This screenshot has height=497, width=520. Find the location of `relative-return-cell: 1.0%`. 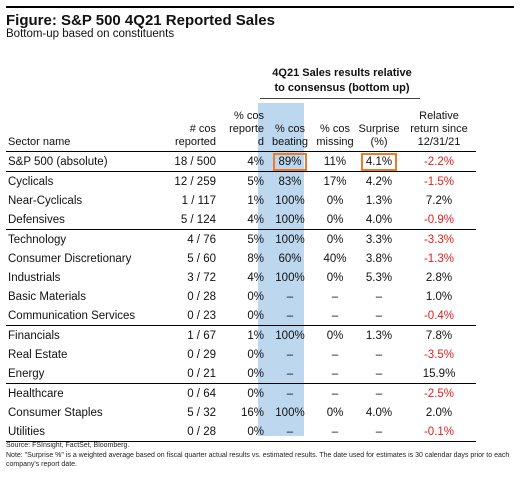

relative-return-cell: 1.0% is located at coordinates (439, 296).